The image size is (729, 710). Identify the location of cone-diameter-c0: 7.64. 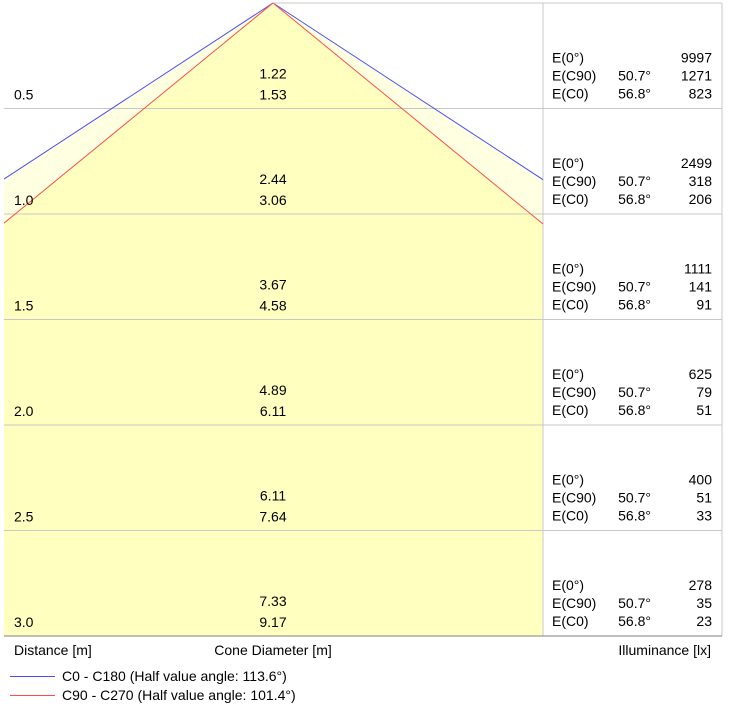
(272, 517).